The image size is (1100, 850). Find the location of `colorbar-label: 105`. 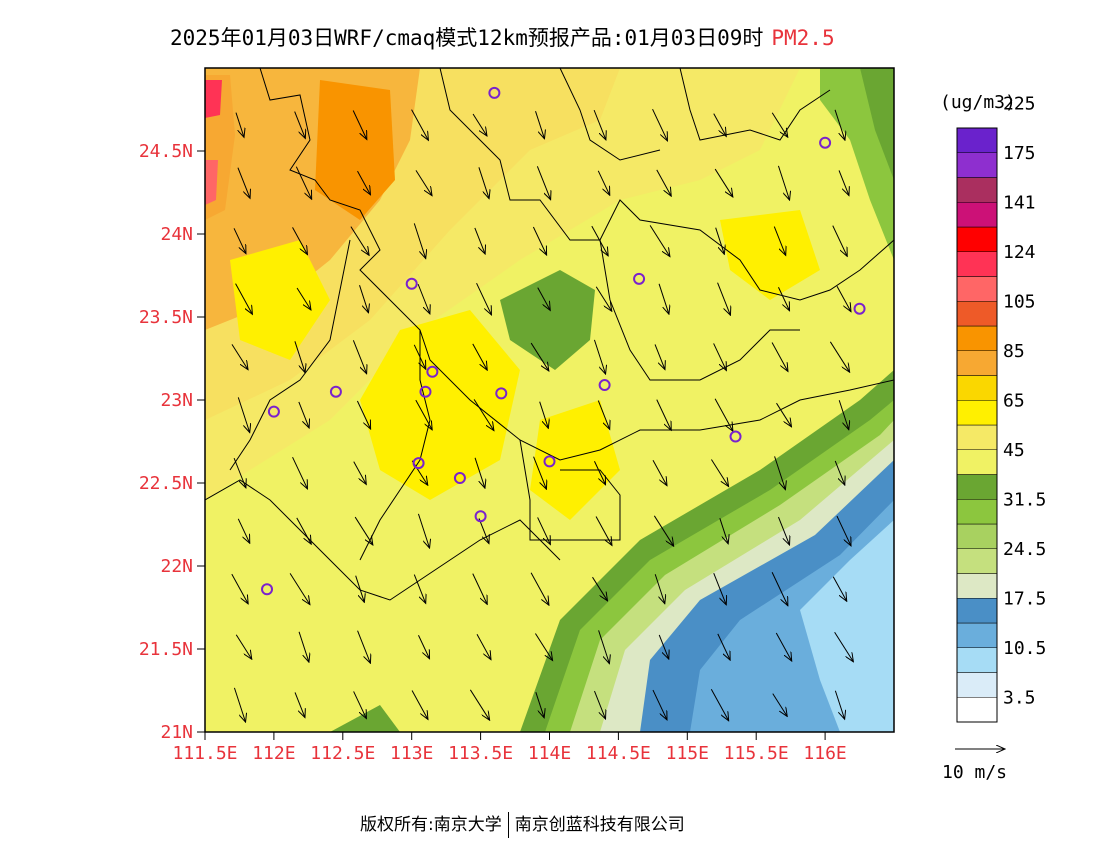

colorbar-label: 105 is located at coordinates (1019, 301).